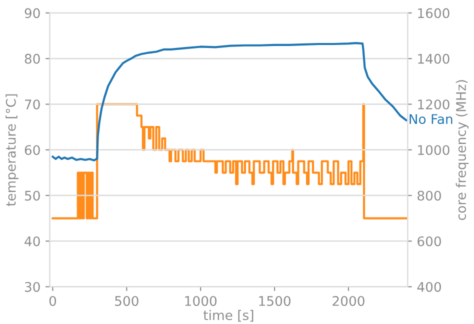 This screenshot has width=474, height=324. What do you see at coordinates (434, 104) in the screenshot?
I see `y2-tick-label: 1200` at bounding box center [434, 104].